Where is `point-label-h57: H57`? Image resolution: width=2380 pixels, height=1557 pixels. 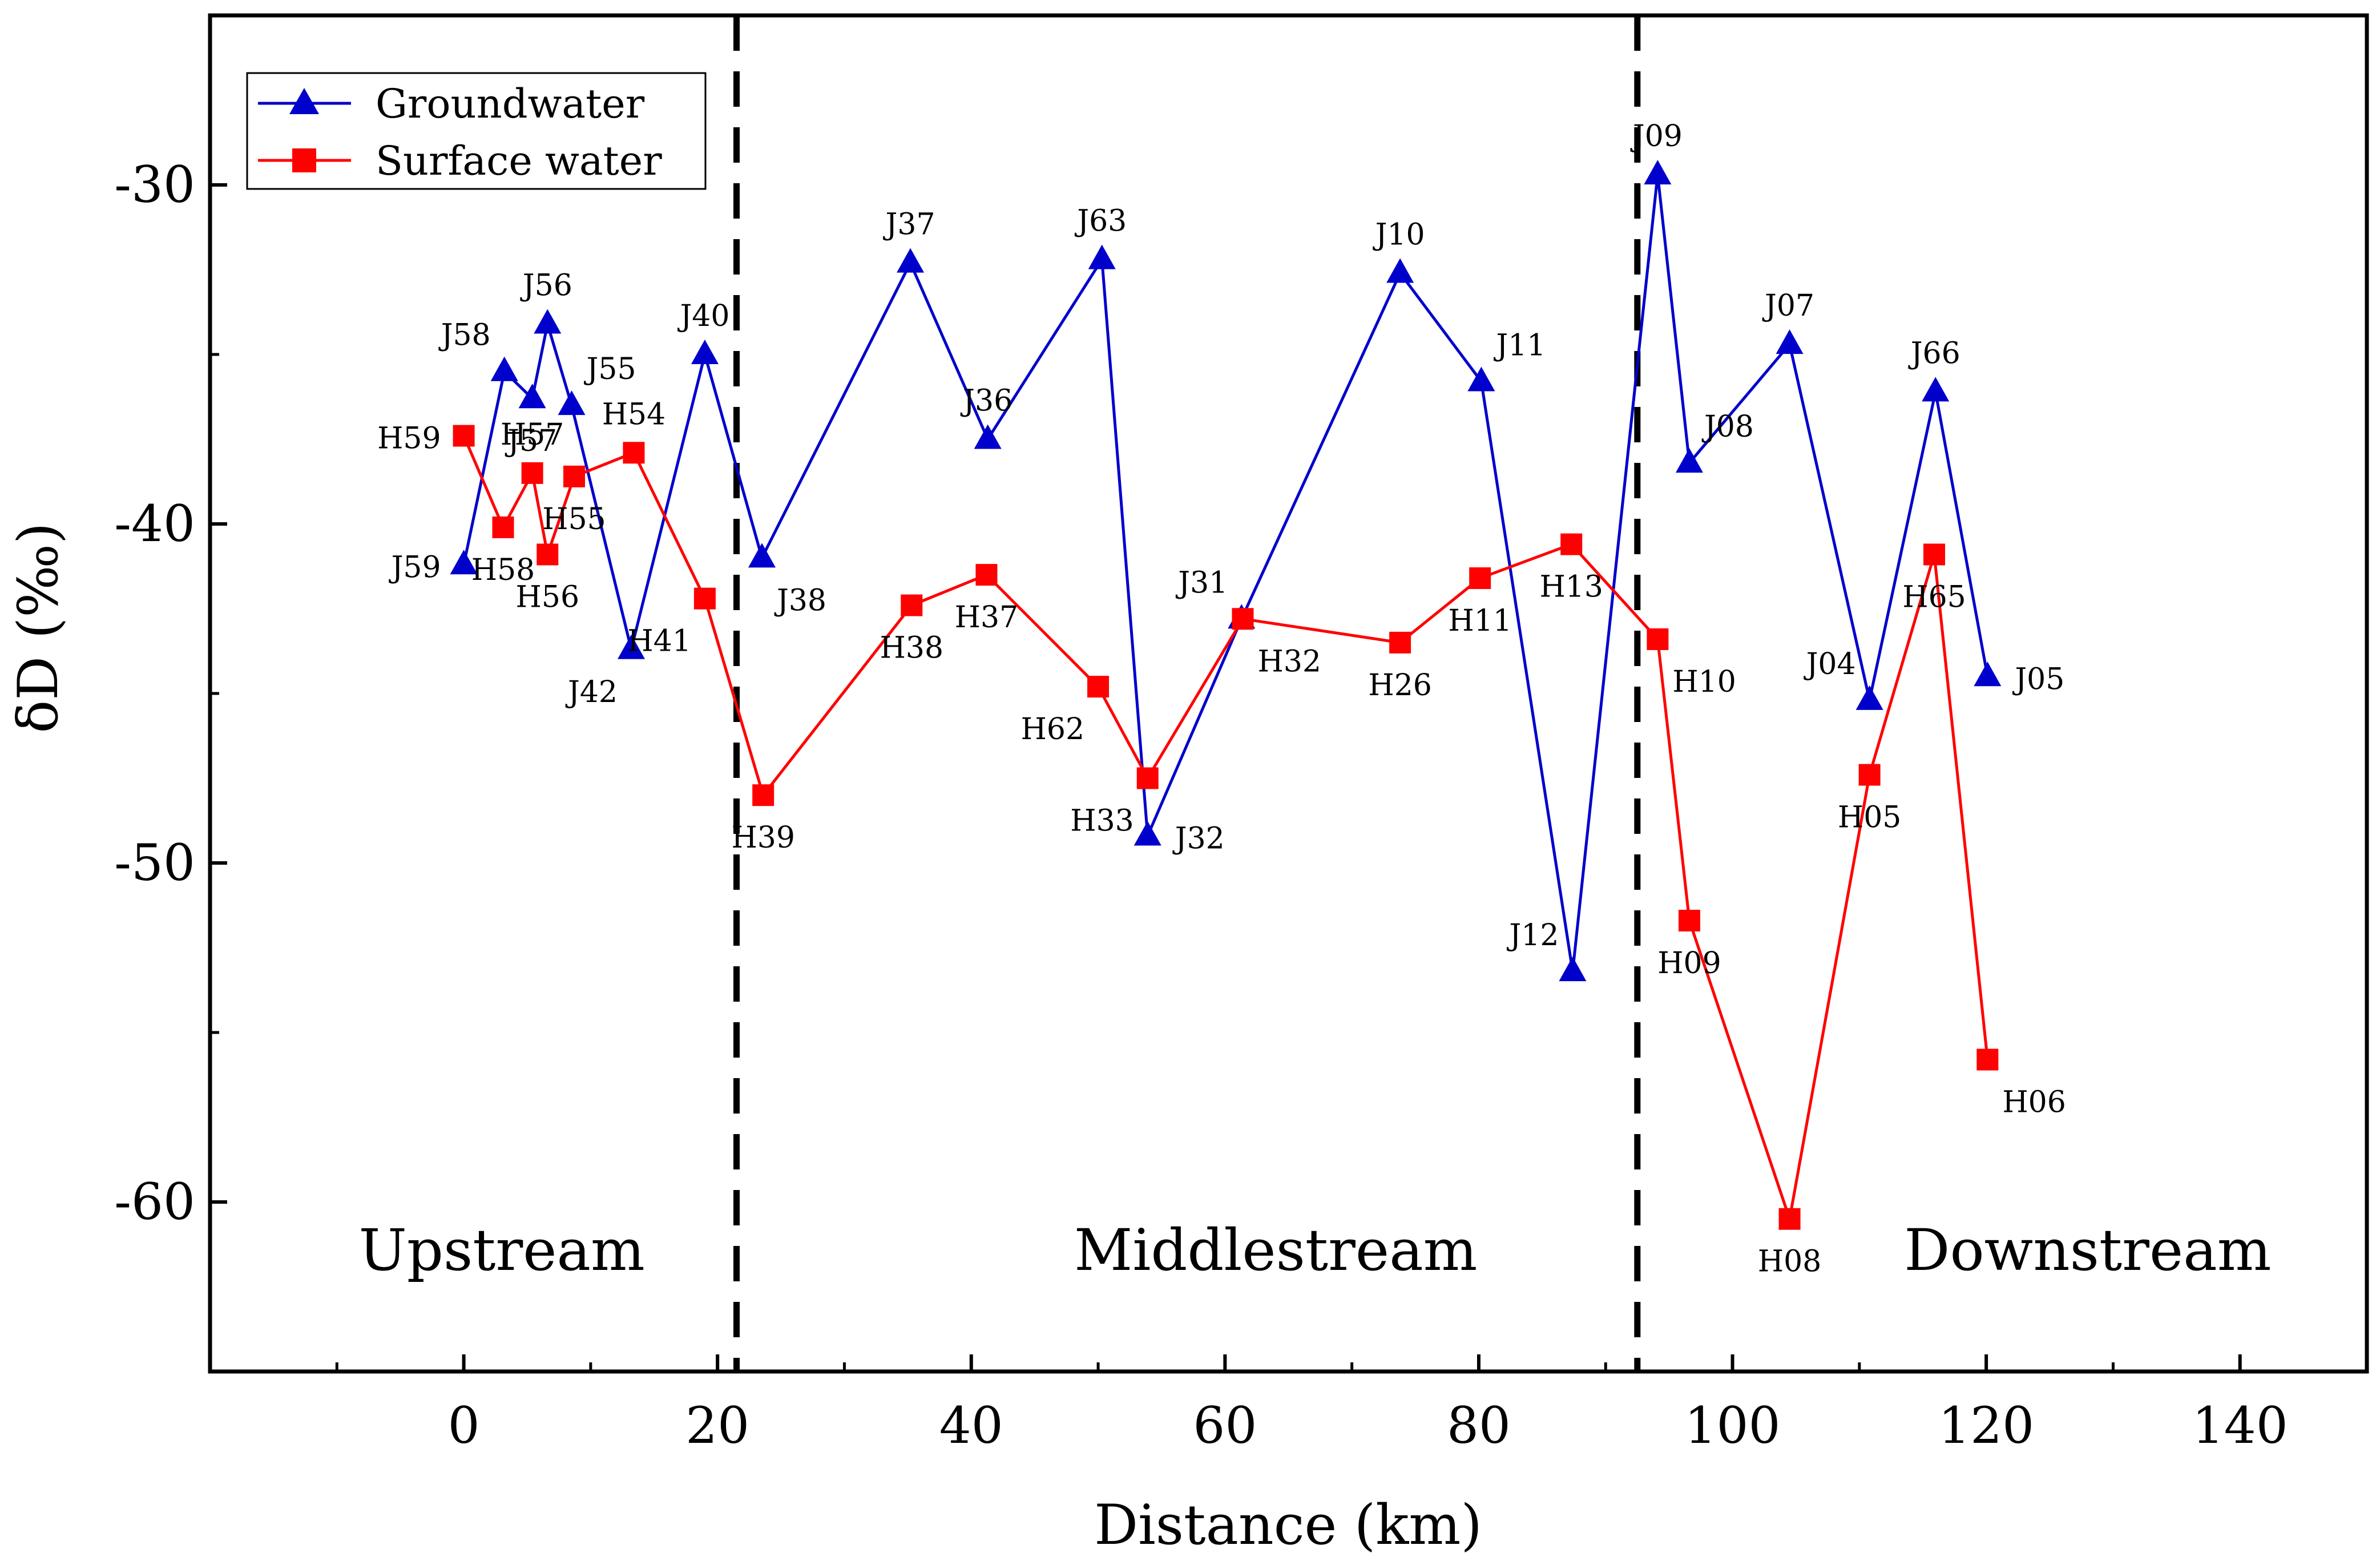
point-label-h57: H57 is located at coordinates (532, 435).